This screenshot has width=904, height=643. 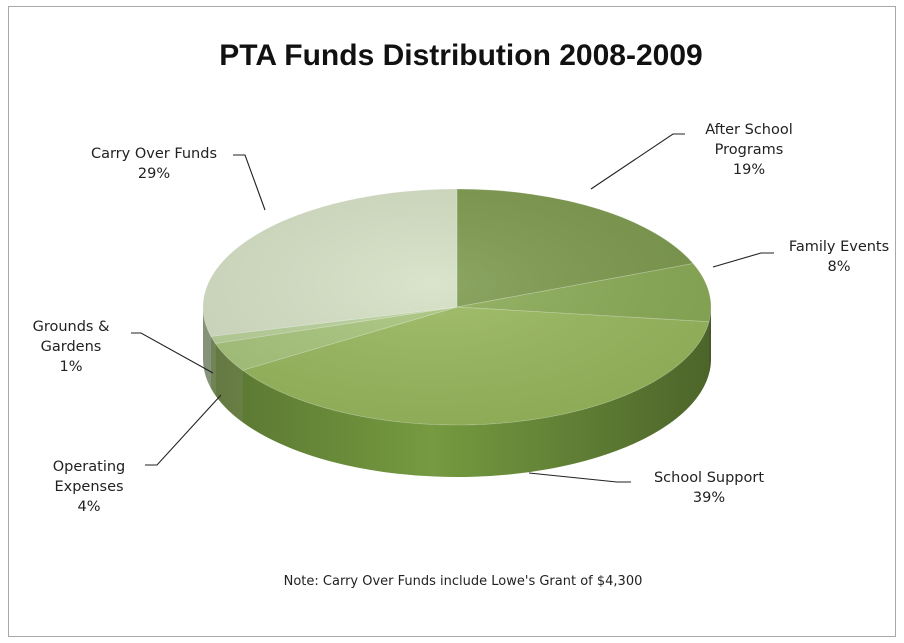 I want to click on data-label-4-line-2: 1%, so click(x=70, y=367).